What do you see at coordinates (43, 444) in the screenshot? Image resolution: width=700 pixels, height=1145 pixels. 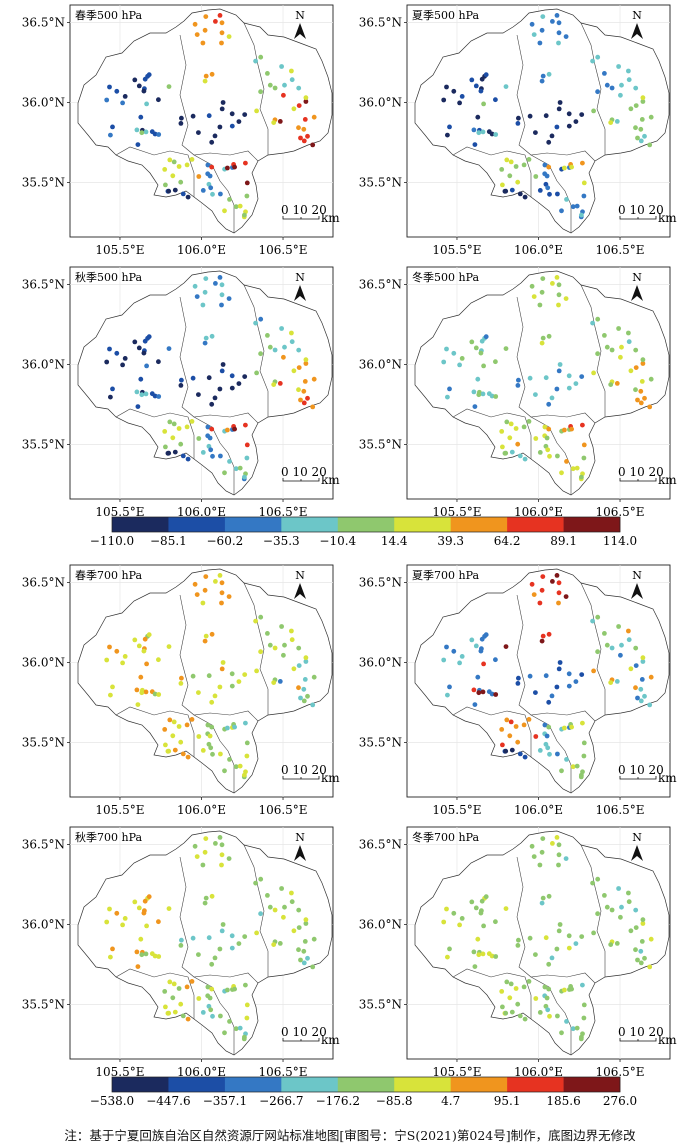 I see `y-tick-label: 35.5°N` at bounding box center [43, 444].